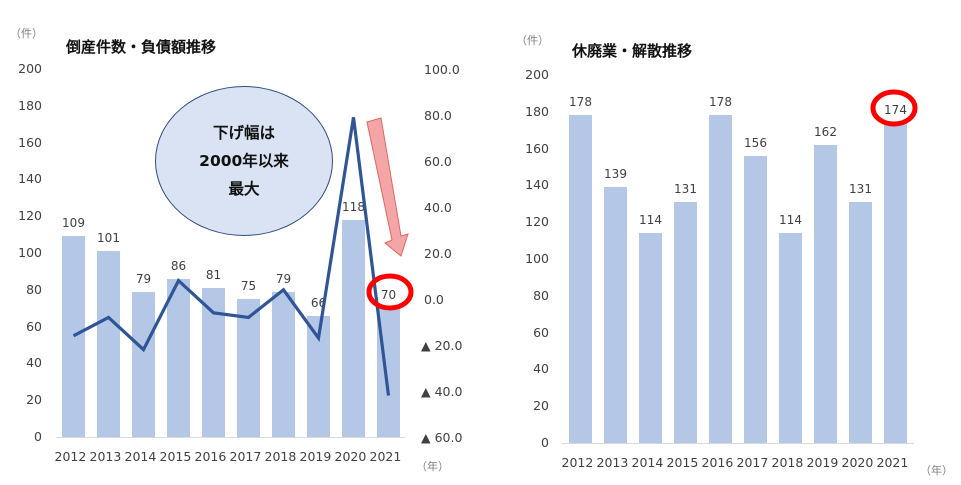 This screenshot has height=485, width=961. What do you see at coordinates (895, 109) in the screenshot?
I see `data-label: 174` at bounding box center [895, 109].